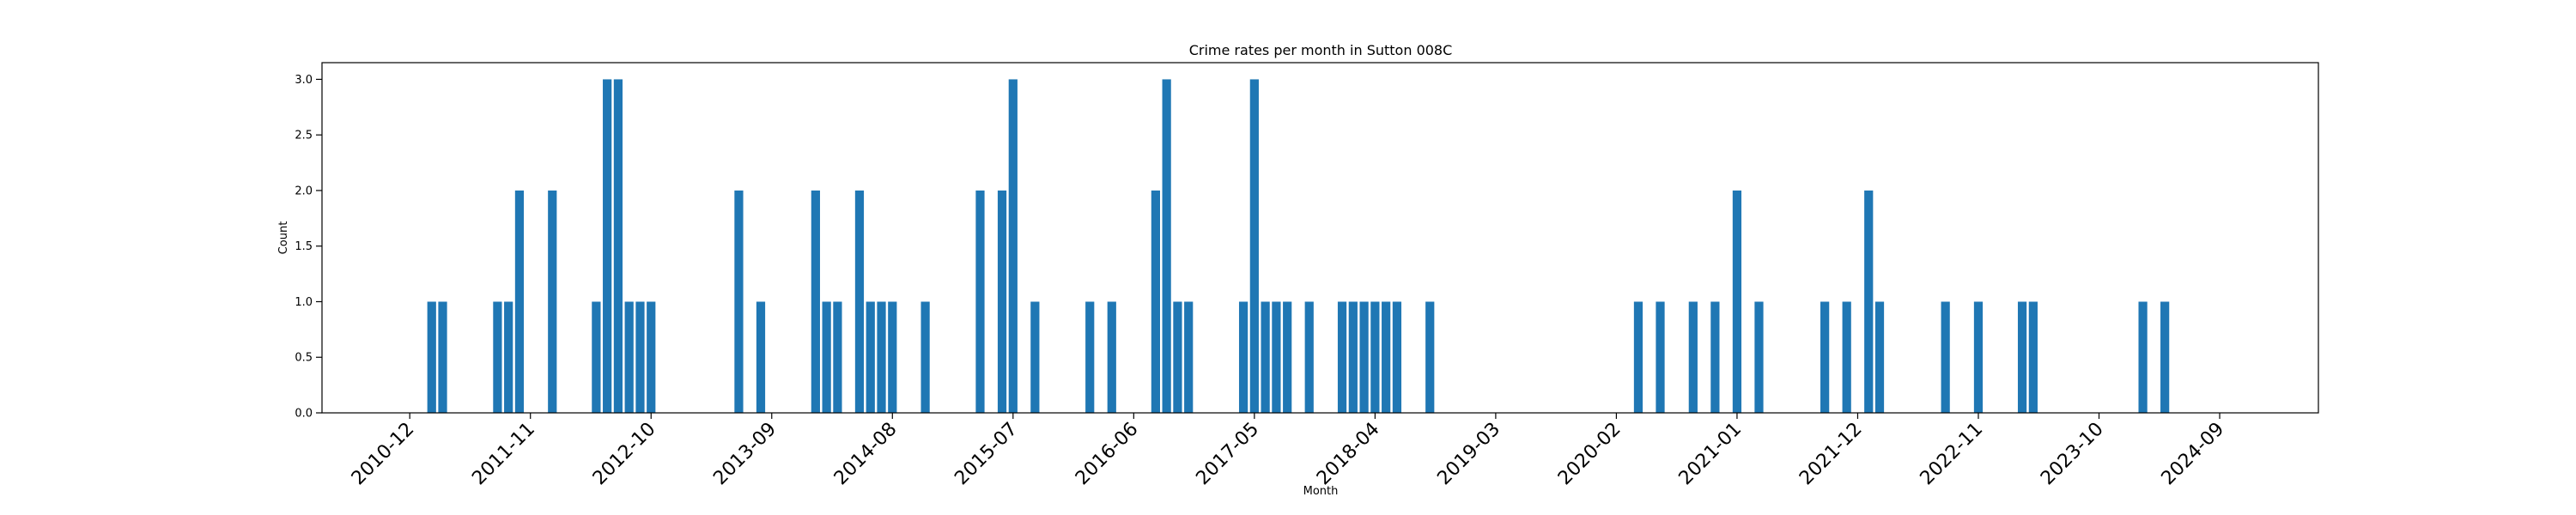 This screenshot has height=515, width=2576. What do you see at coordinates (625, 454) in the screenshot?
I see `x-tick-label: 2012-10` at bounding box center [625, 454].